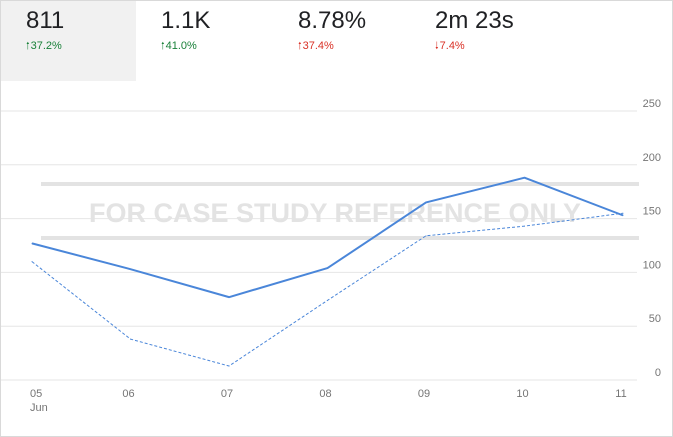  Describe the element at coordinates (44, 46) in the screenshot. I see `metric-delta: 🠑37.2%` at that location.